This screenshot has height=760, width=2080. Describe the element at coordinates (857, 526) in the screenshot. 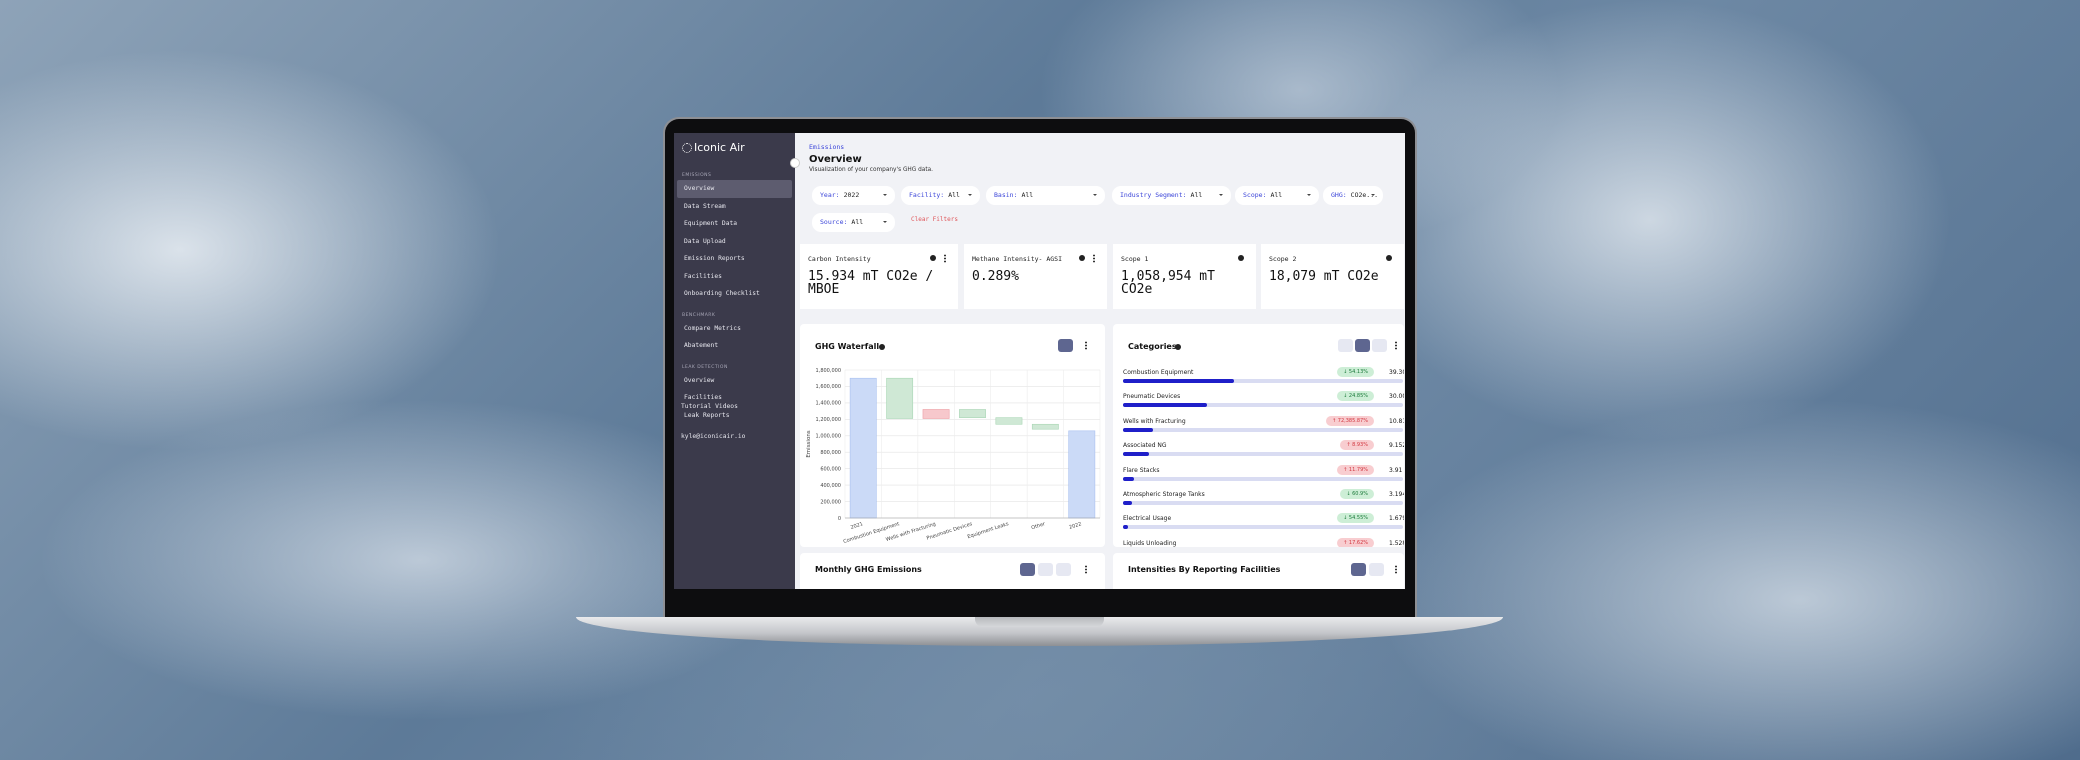

I see `x-tick-label: 2021` at that location.